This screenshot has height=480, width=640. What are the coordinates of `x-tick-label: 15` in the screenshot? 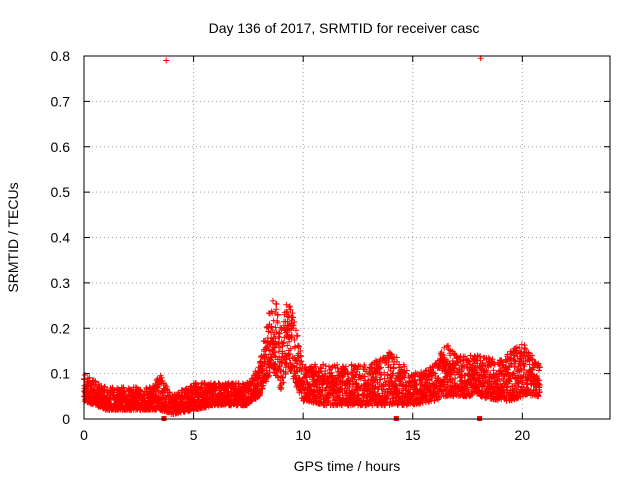 It's located at (413, 435).